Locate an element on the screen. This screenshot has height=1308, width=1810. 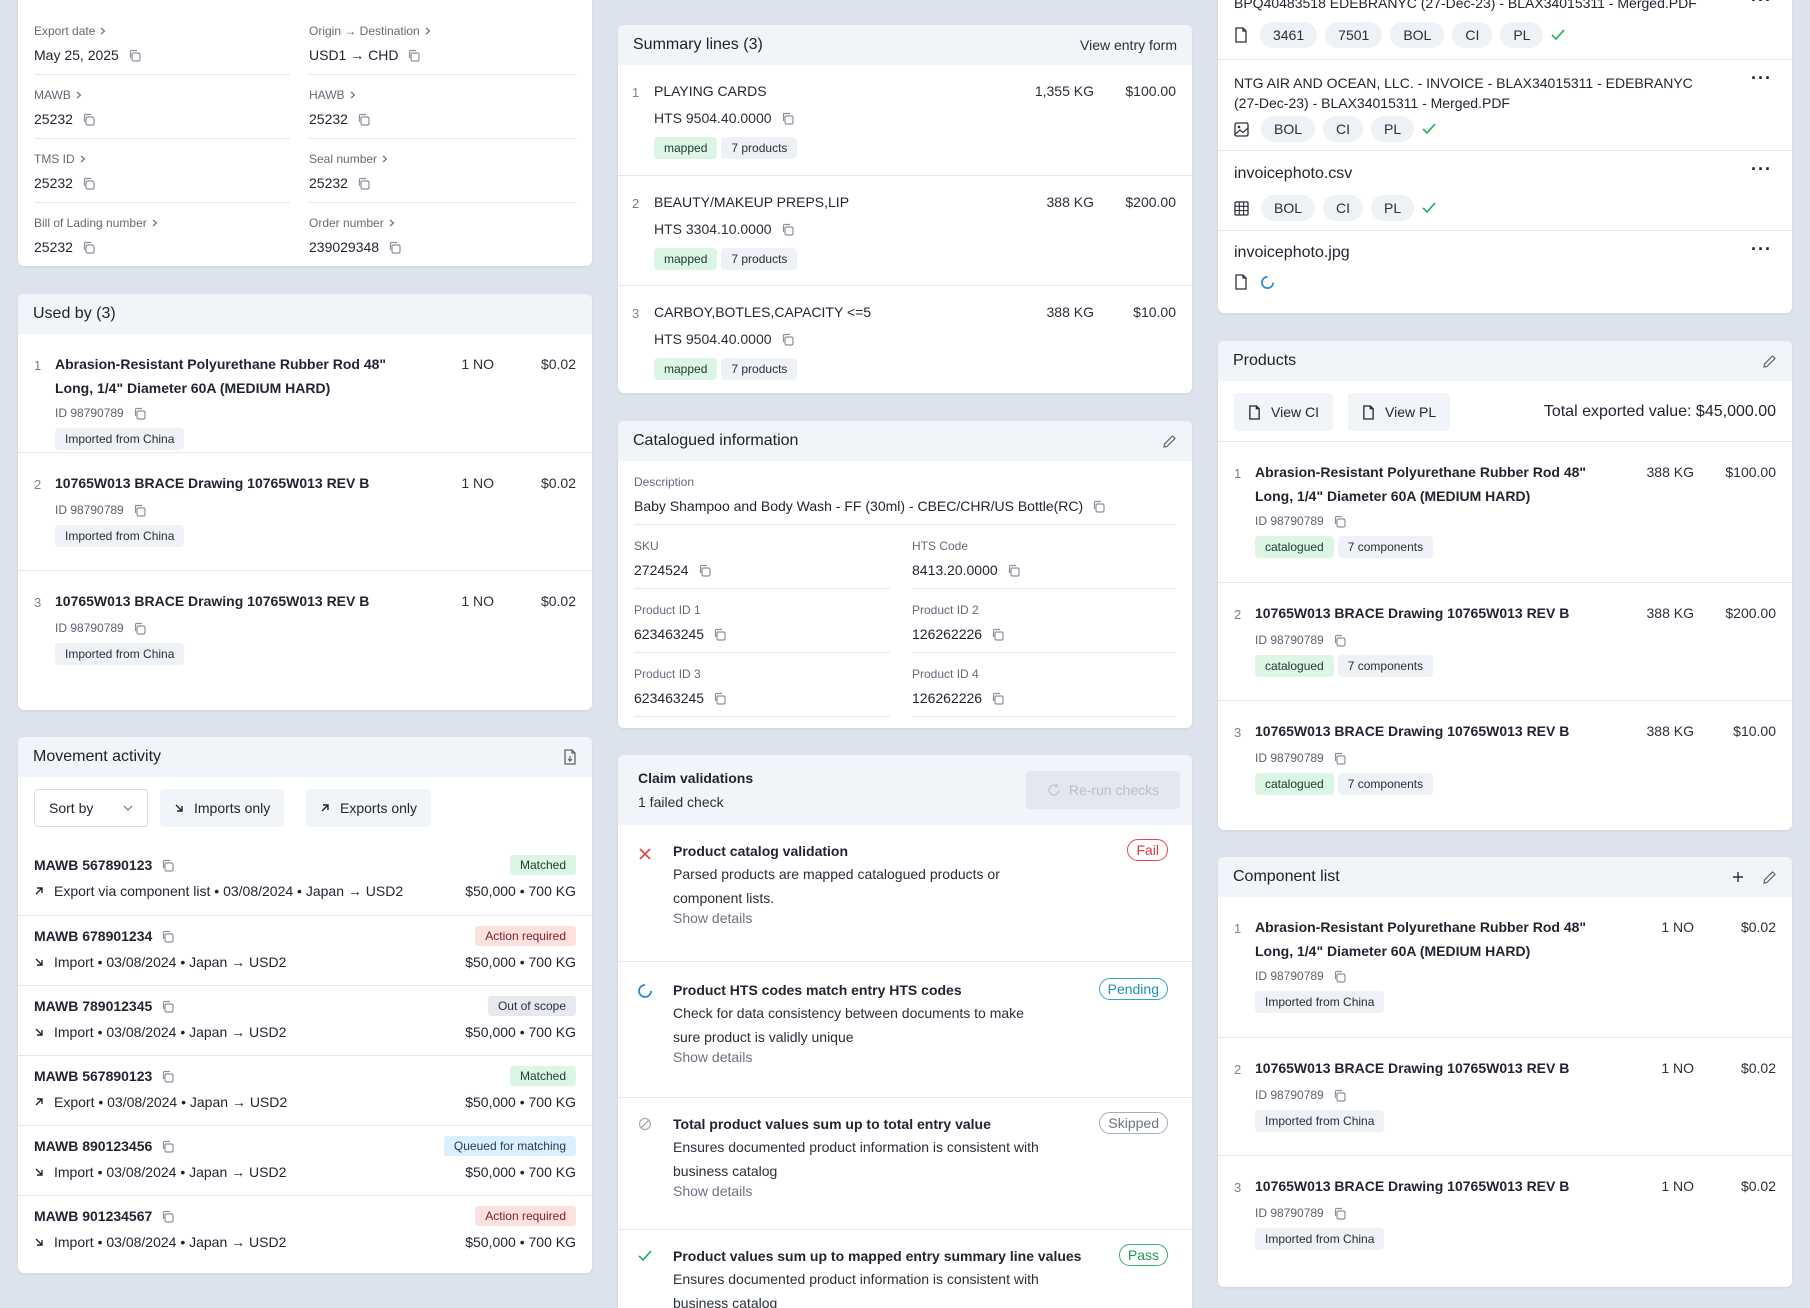
field-mawb: MAWB 25232 is located at coordinates (162, 107).